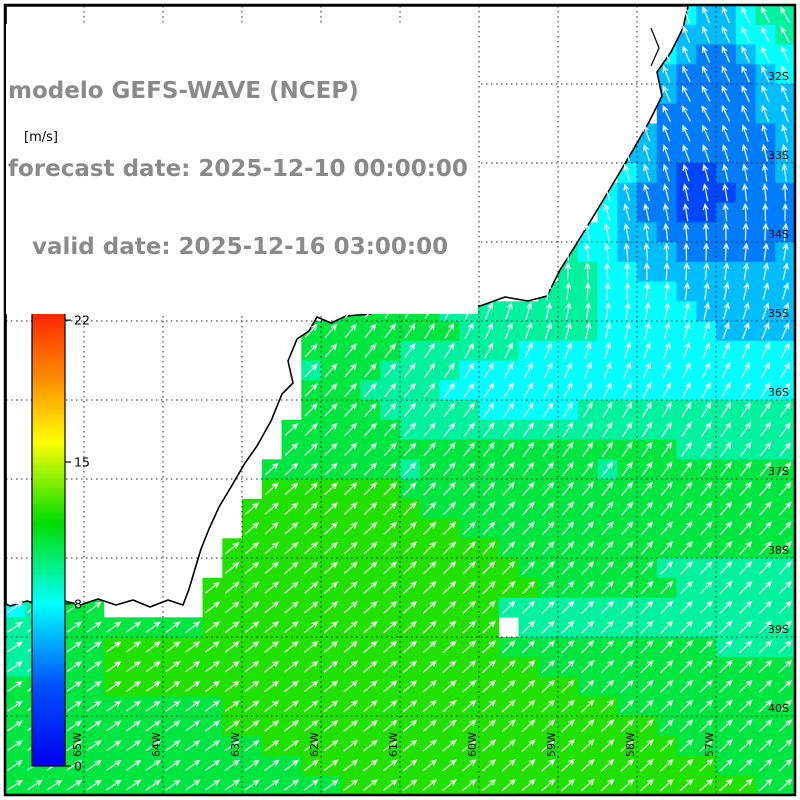 This screenshot has height=800, width=800. Describe the element at coordinates (778, 471) in the screenshot. I see `lat-tick-label: 37S` at that location.